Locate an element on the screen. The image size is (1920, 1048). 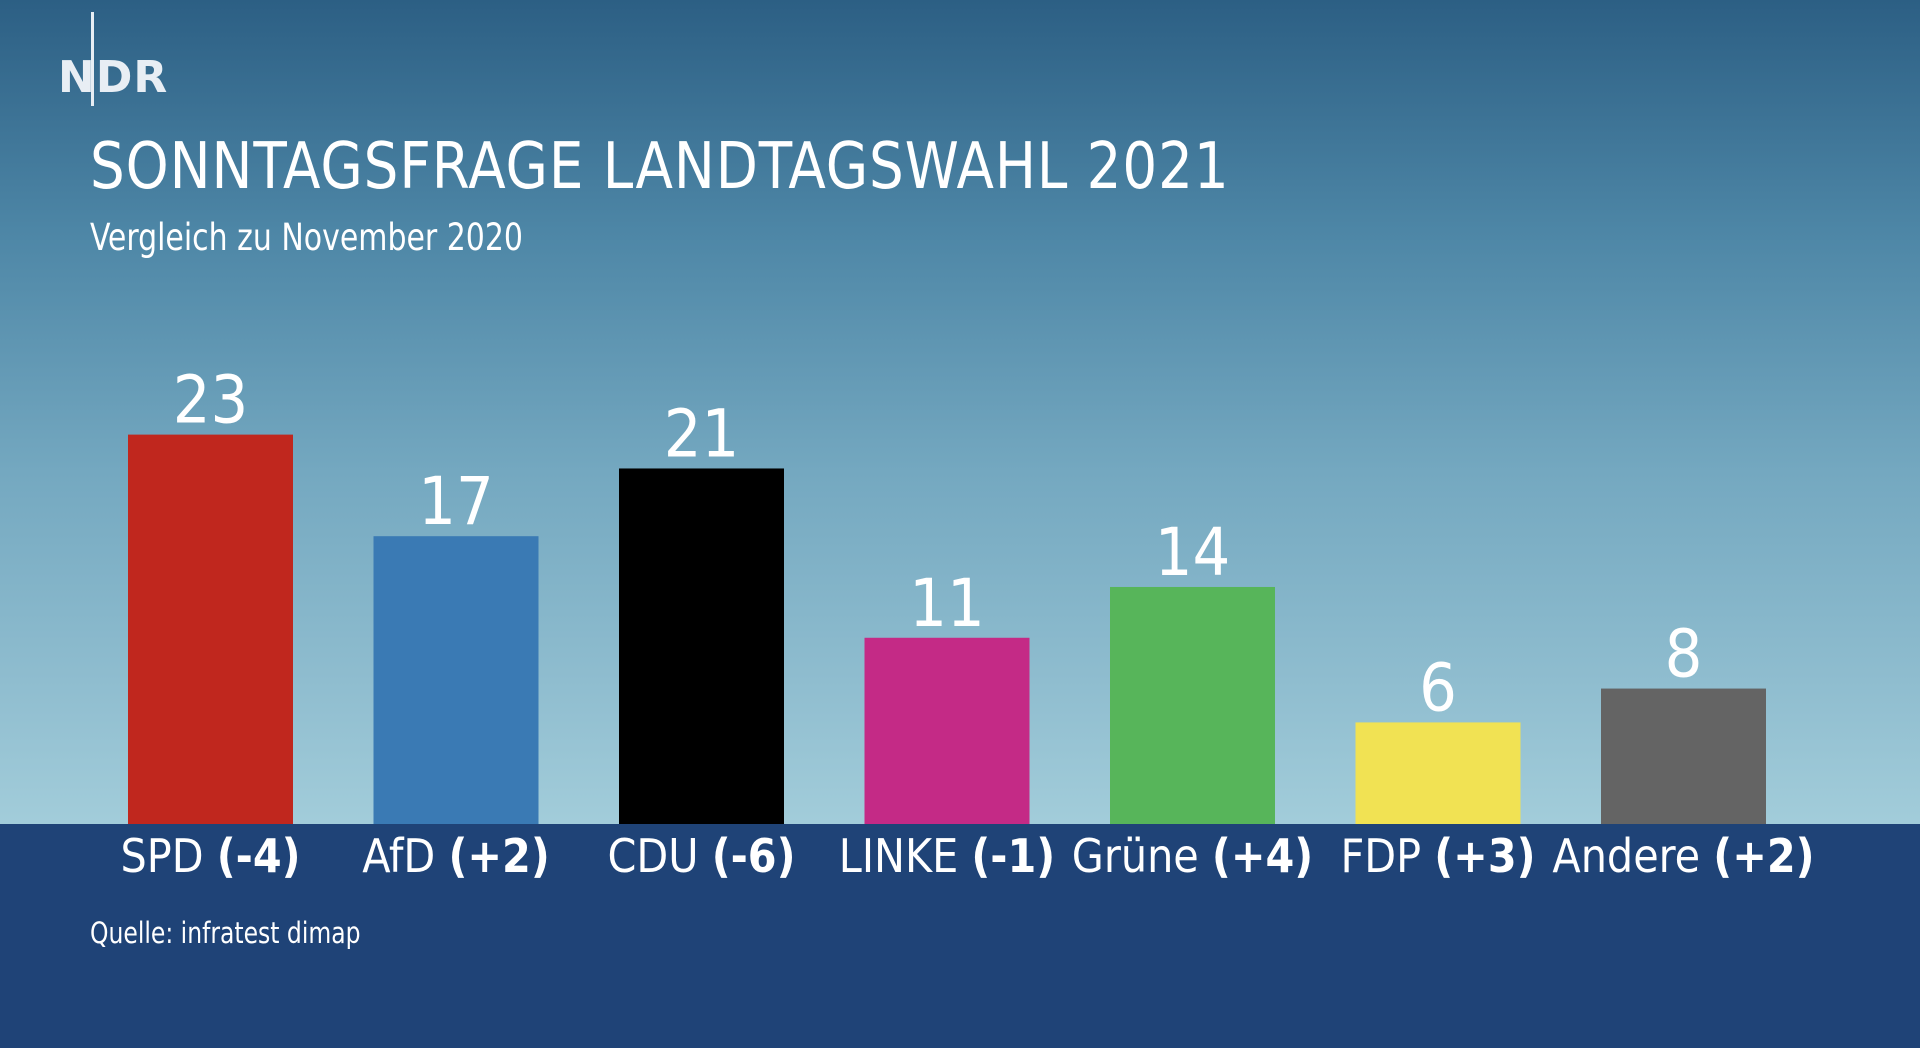
category-label-andere: Andere (+2) is located at coordinates (1683, 856).